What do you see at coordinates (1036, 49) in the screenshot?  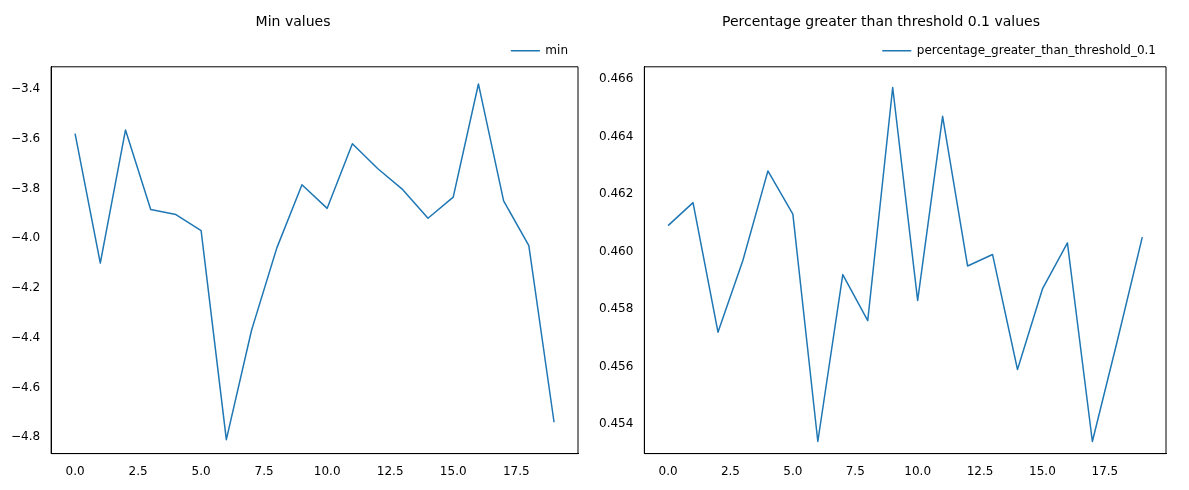 I see `legend-label: percentage_greater_than_threshold_0.1` at bounding box center [1036, 49].